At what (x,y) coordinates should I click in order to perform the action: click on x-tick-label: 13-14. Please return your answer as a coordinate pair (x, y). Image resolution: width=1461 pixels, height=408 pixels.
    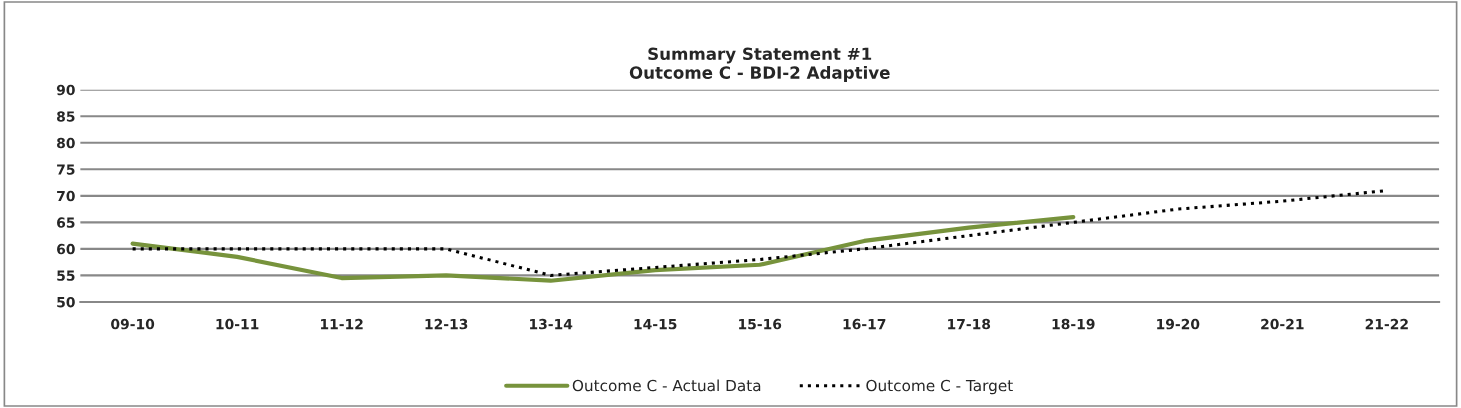
    Looking at the image, I should click on (551, 324).